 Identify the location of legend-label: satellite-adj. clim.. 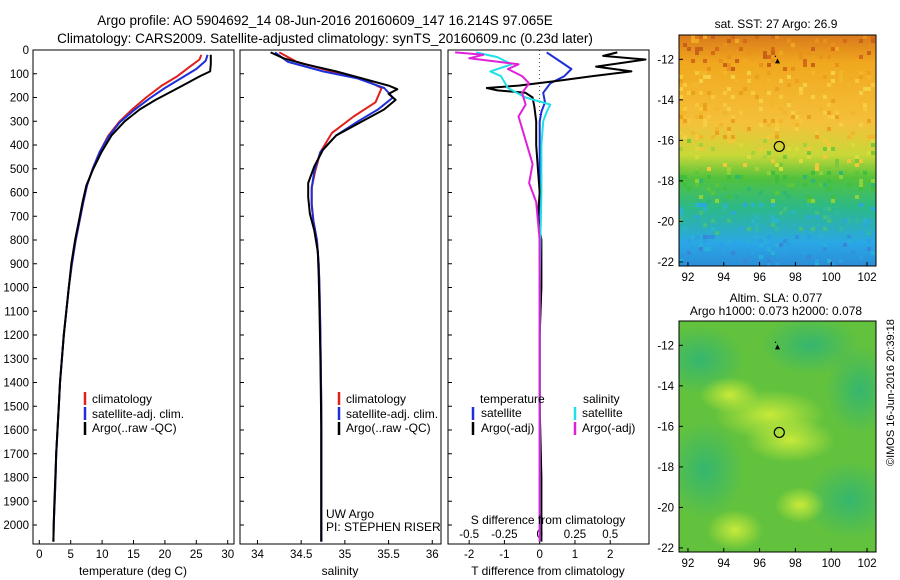
(392, 414).